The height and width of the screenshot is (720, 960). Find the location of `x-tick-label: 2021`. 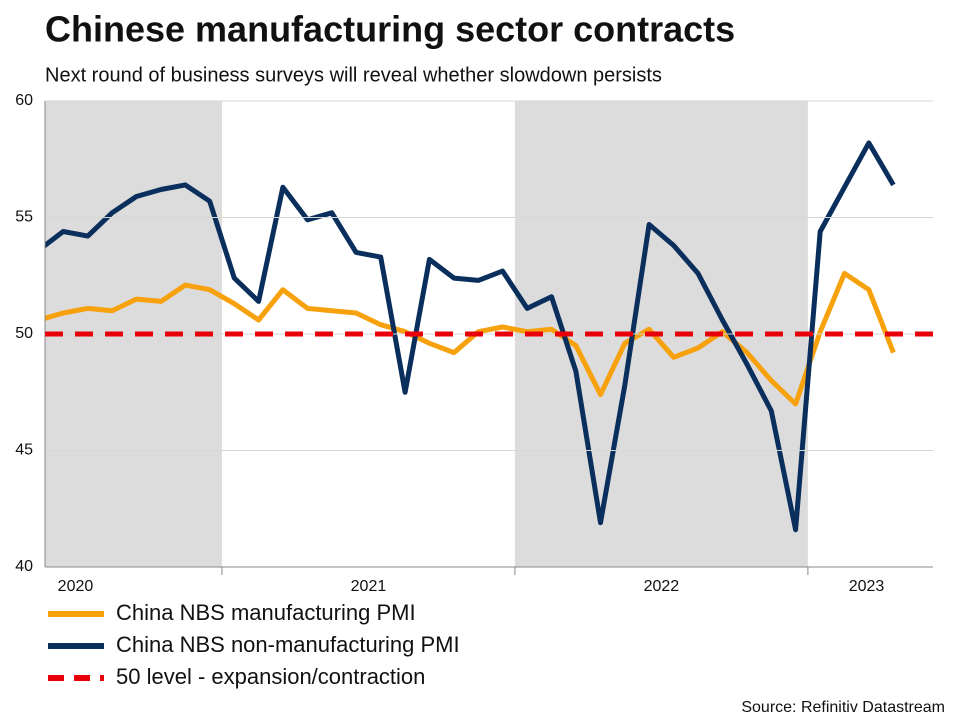

x-tick-label: 2021 is located at coordinates (369, 586).